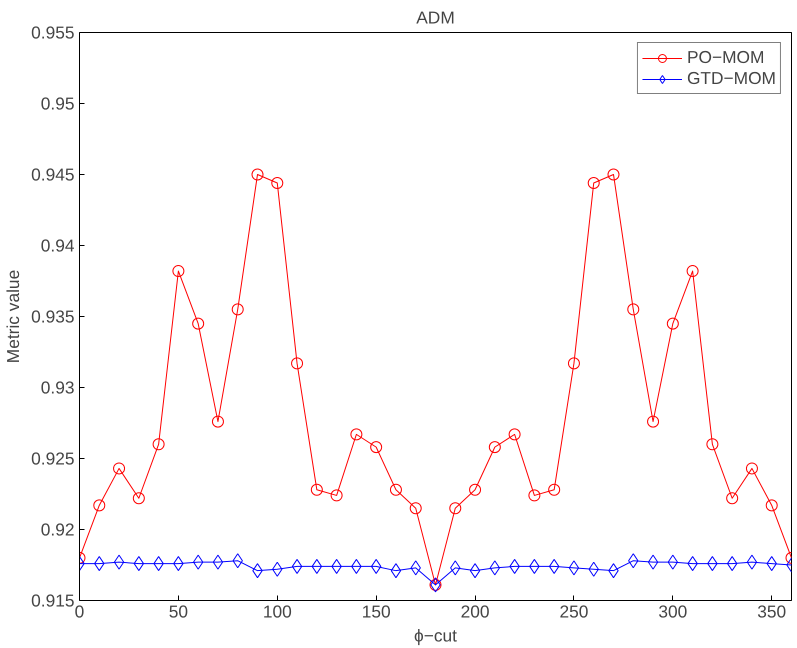 This screenshot has height=648, width=797. I want to click on y-tick-label: 0.94, so click(57, 246).